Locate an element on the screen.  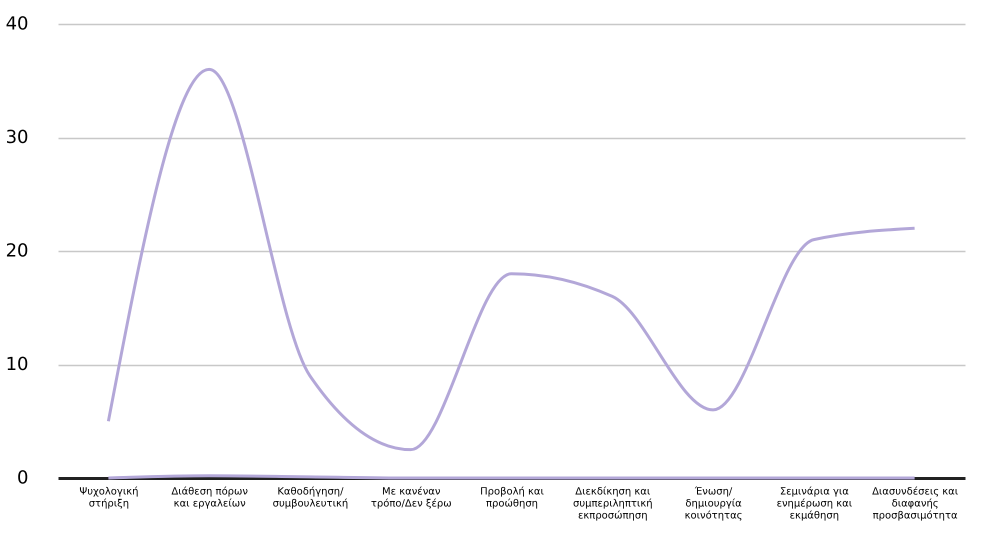
y-tick-label: 30 is located at coordinates (17, 137).